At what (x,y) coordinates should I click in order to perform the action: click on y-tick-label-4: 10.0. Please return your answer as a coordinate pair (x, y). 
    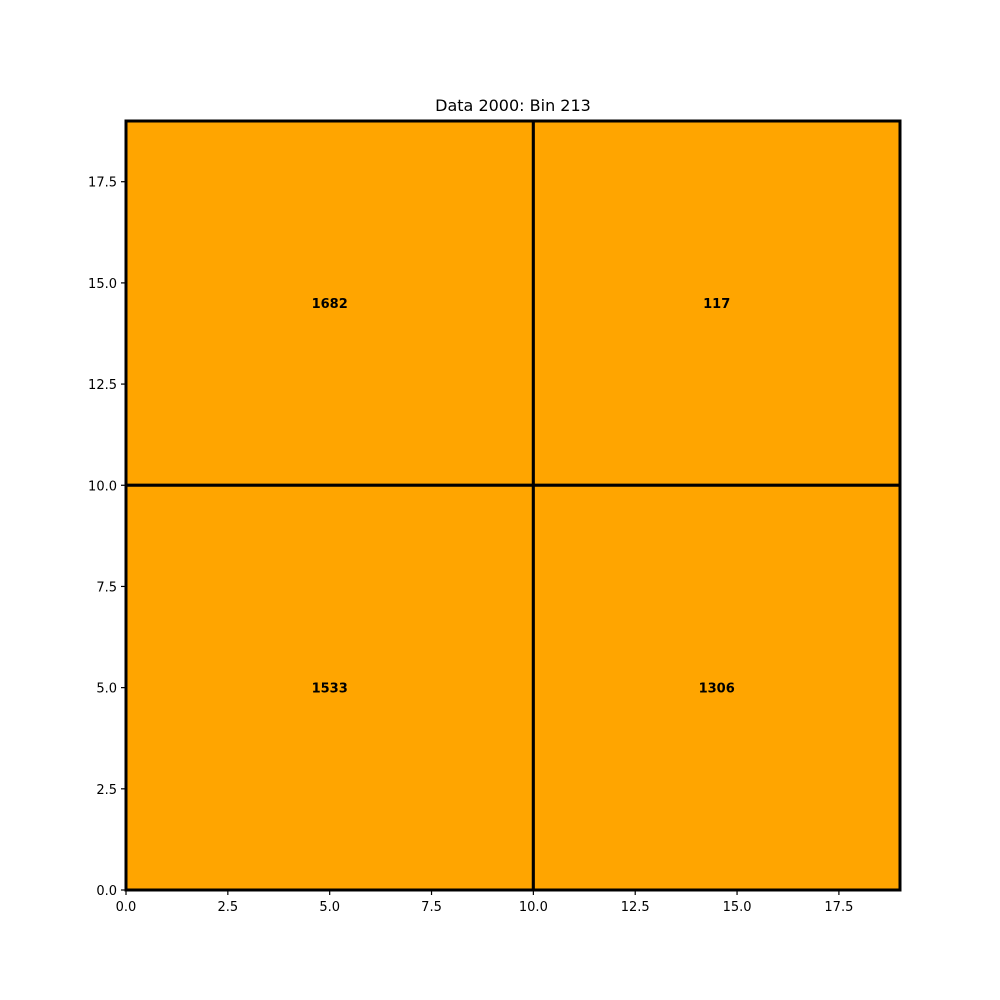
    Looking at the image, I should click on (102, 486).